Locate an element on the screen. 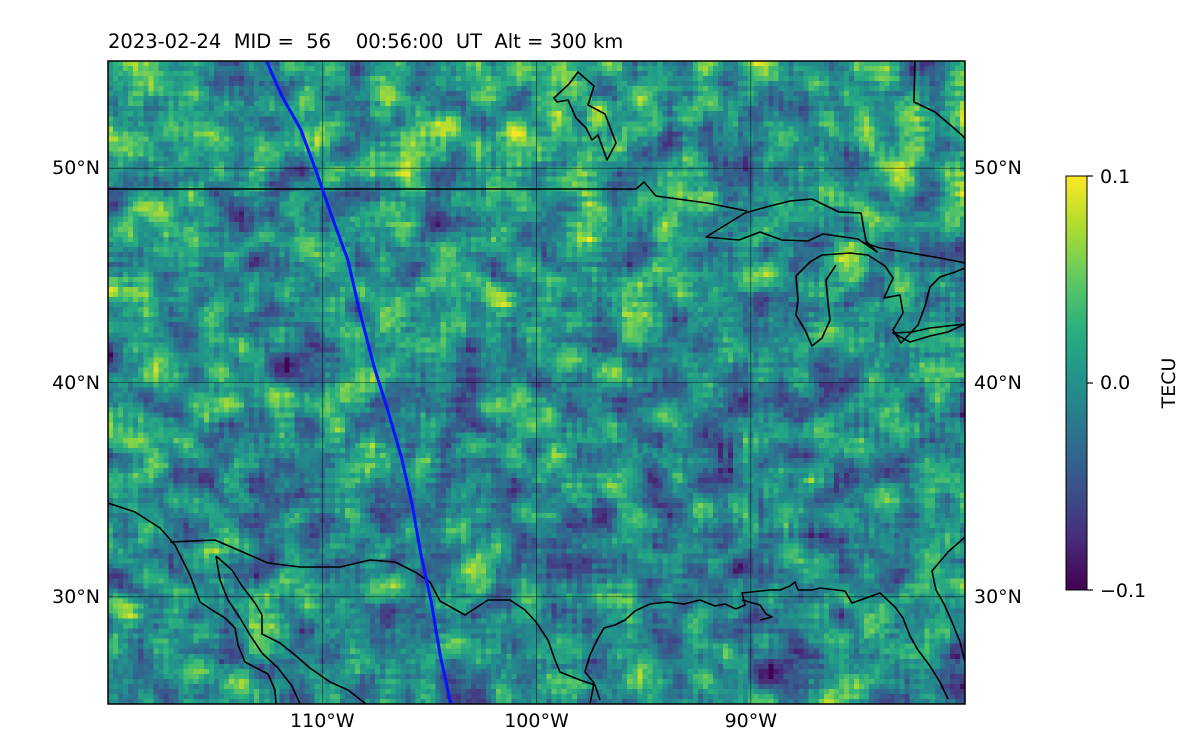 Image resolution: width=1200 pixels, height=750 pixels. lake-superior is located at coordinates (791, 225).